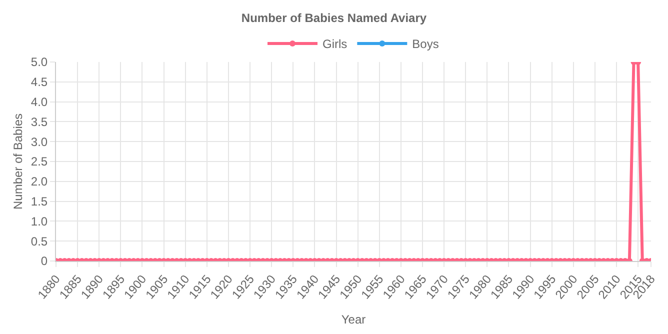 The image size is (668, 334). Describe the element at coordinates (18, 161) in the screenshot. I see `y-axis-title: Number of Babies` at that location.